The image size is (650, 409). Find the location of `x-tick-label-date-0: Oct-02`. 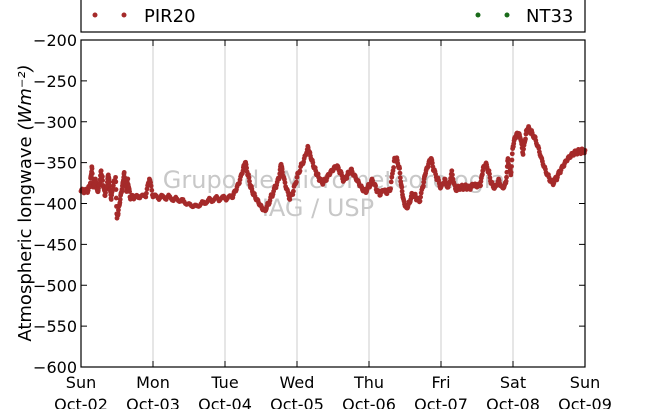

x-tick-label-date-0: Oct-02 is located at coordinates (81, 402).